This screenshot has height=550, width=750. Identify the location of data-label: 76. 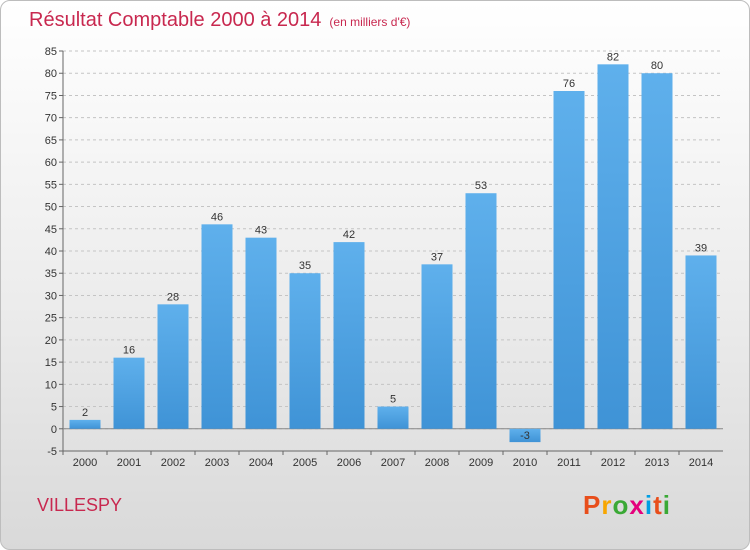
(569, 84).